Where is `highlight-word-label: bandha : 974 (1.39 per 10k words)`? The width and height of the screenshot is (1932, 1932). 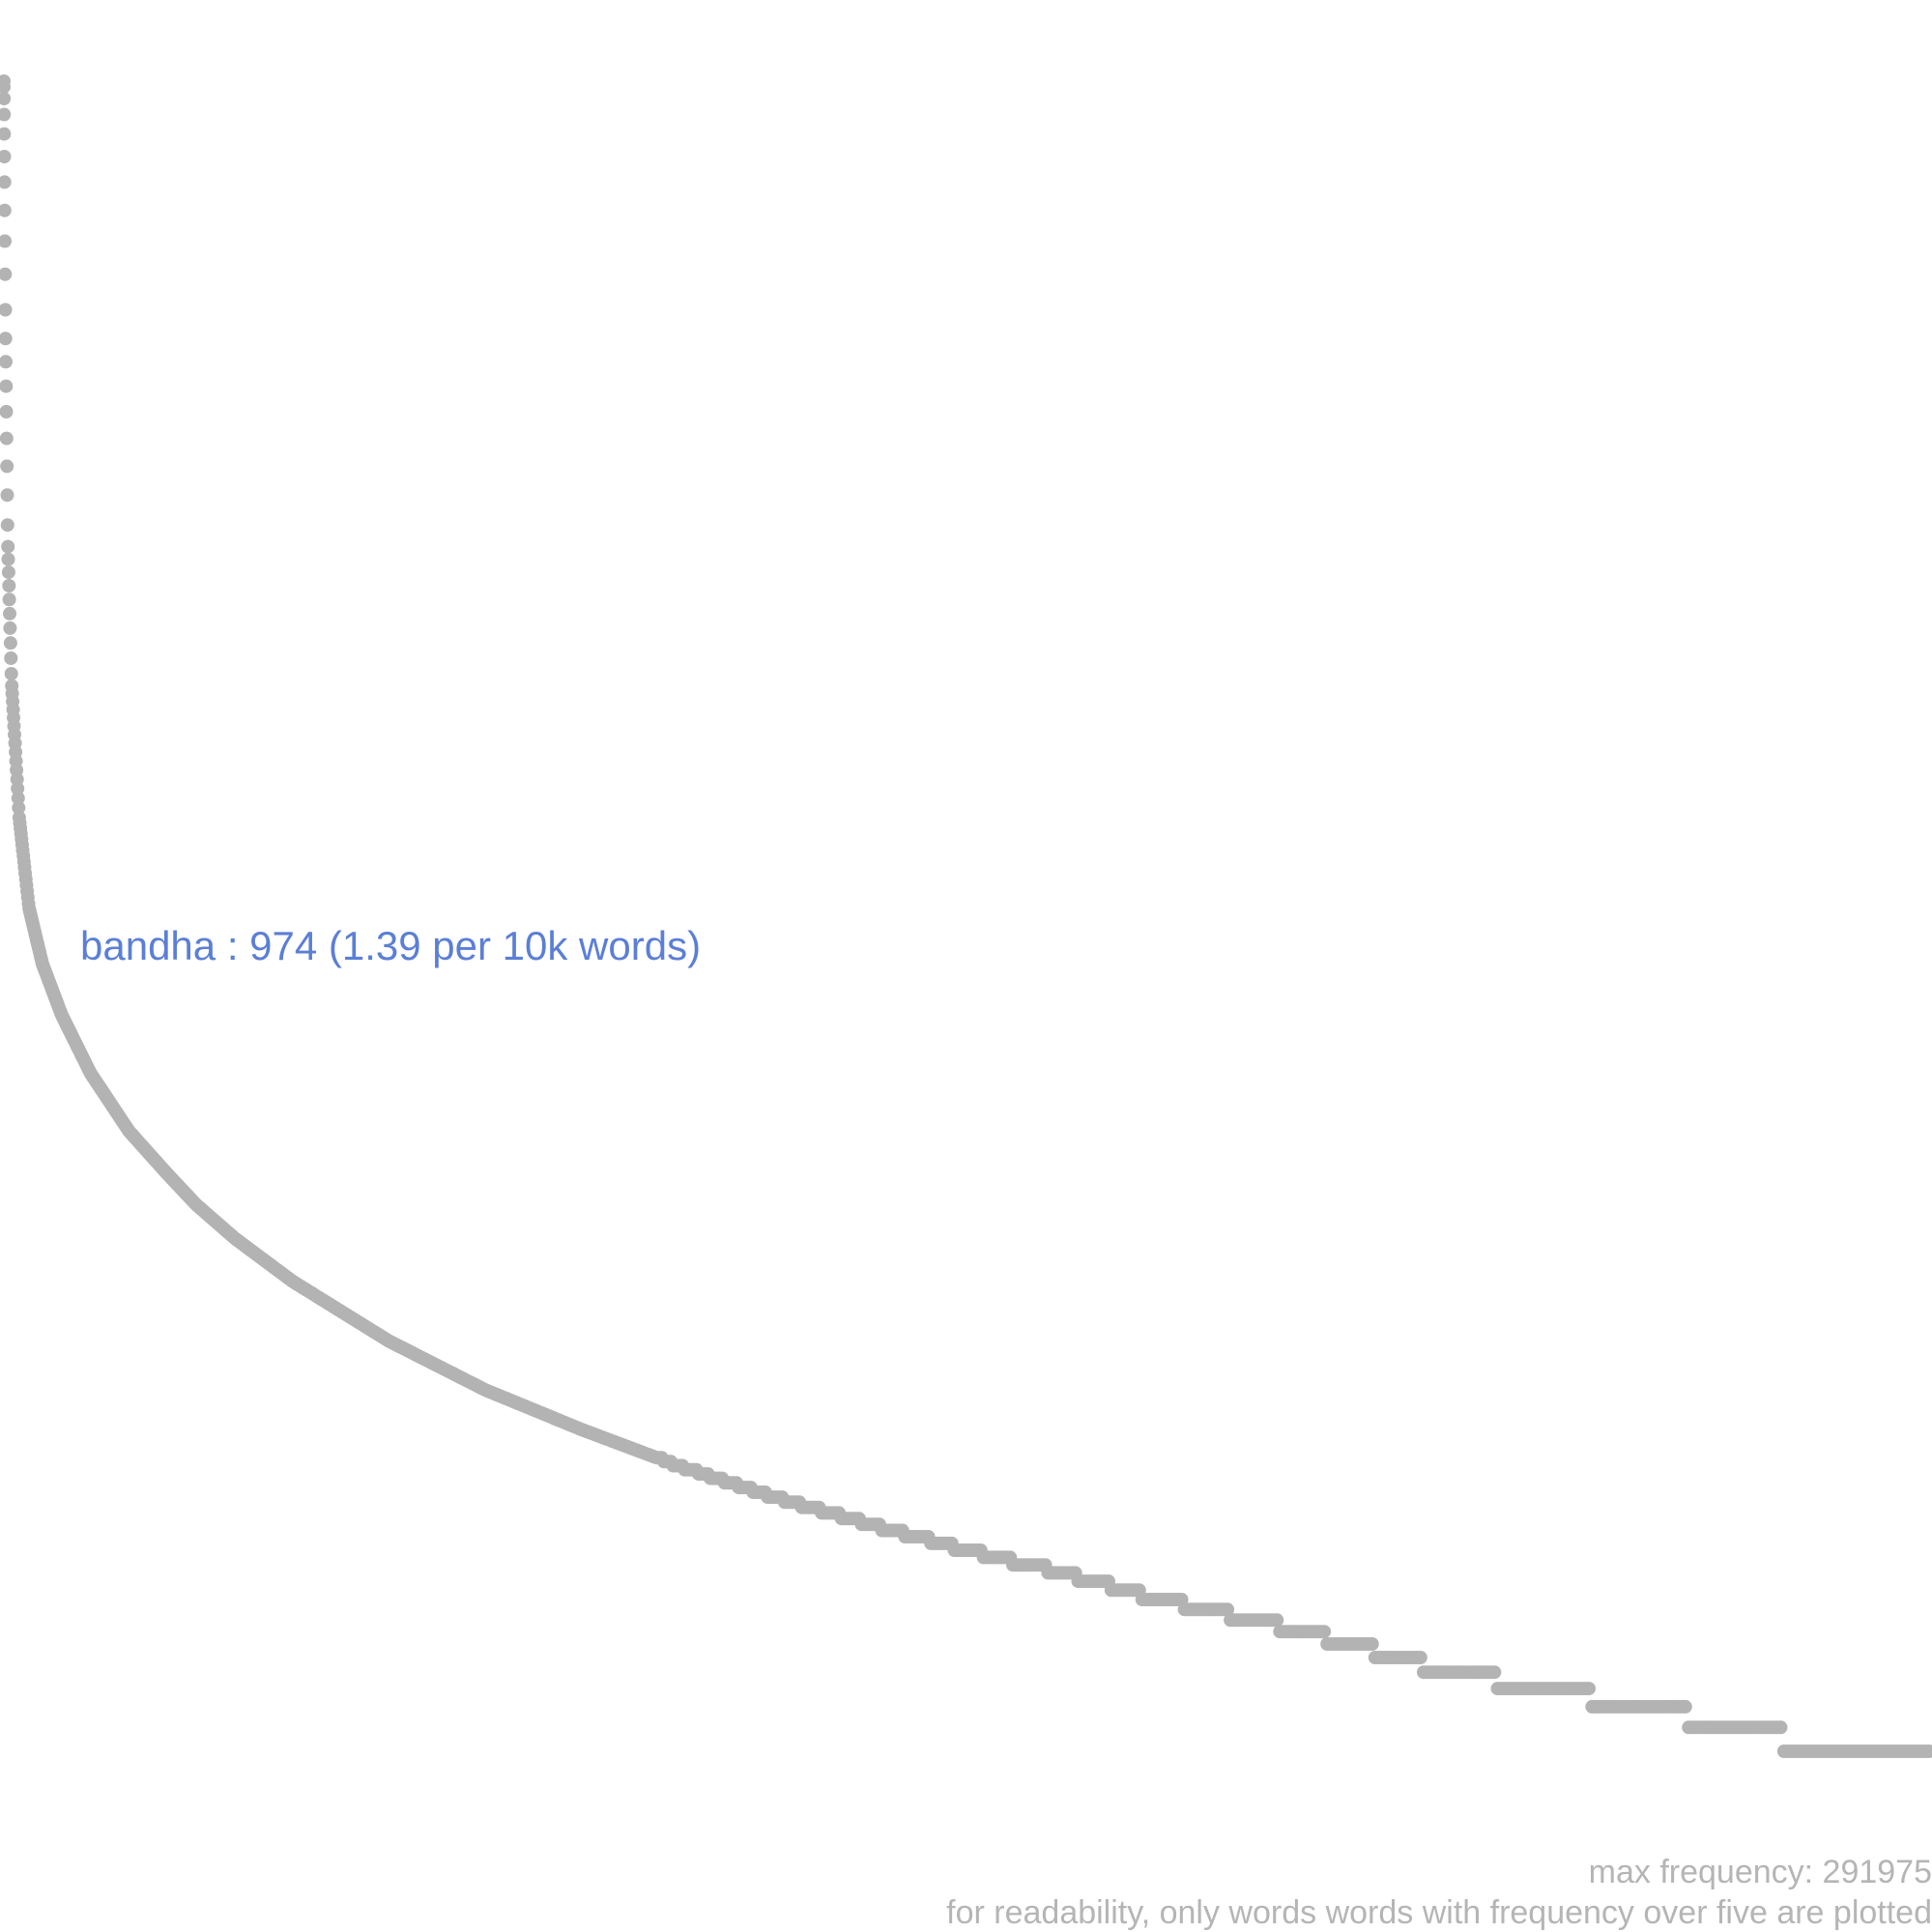
highlight-word-label: bandha : 974 (1.39 per 10k words) is located at coordinates (391, 945).